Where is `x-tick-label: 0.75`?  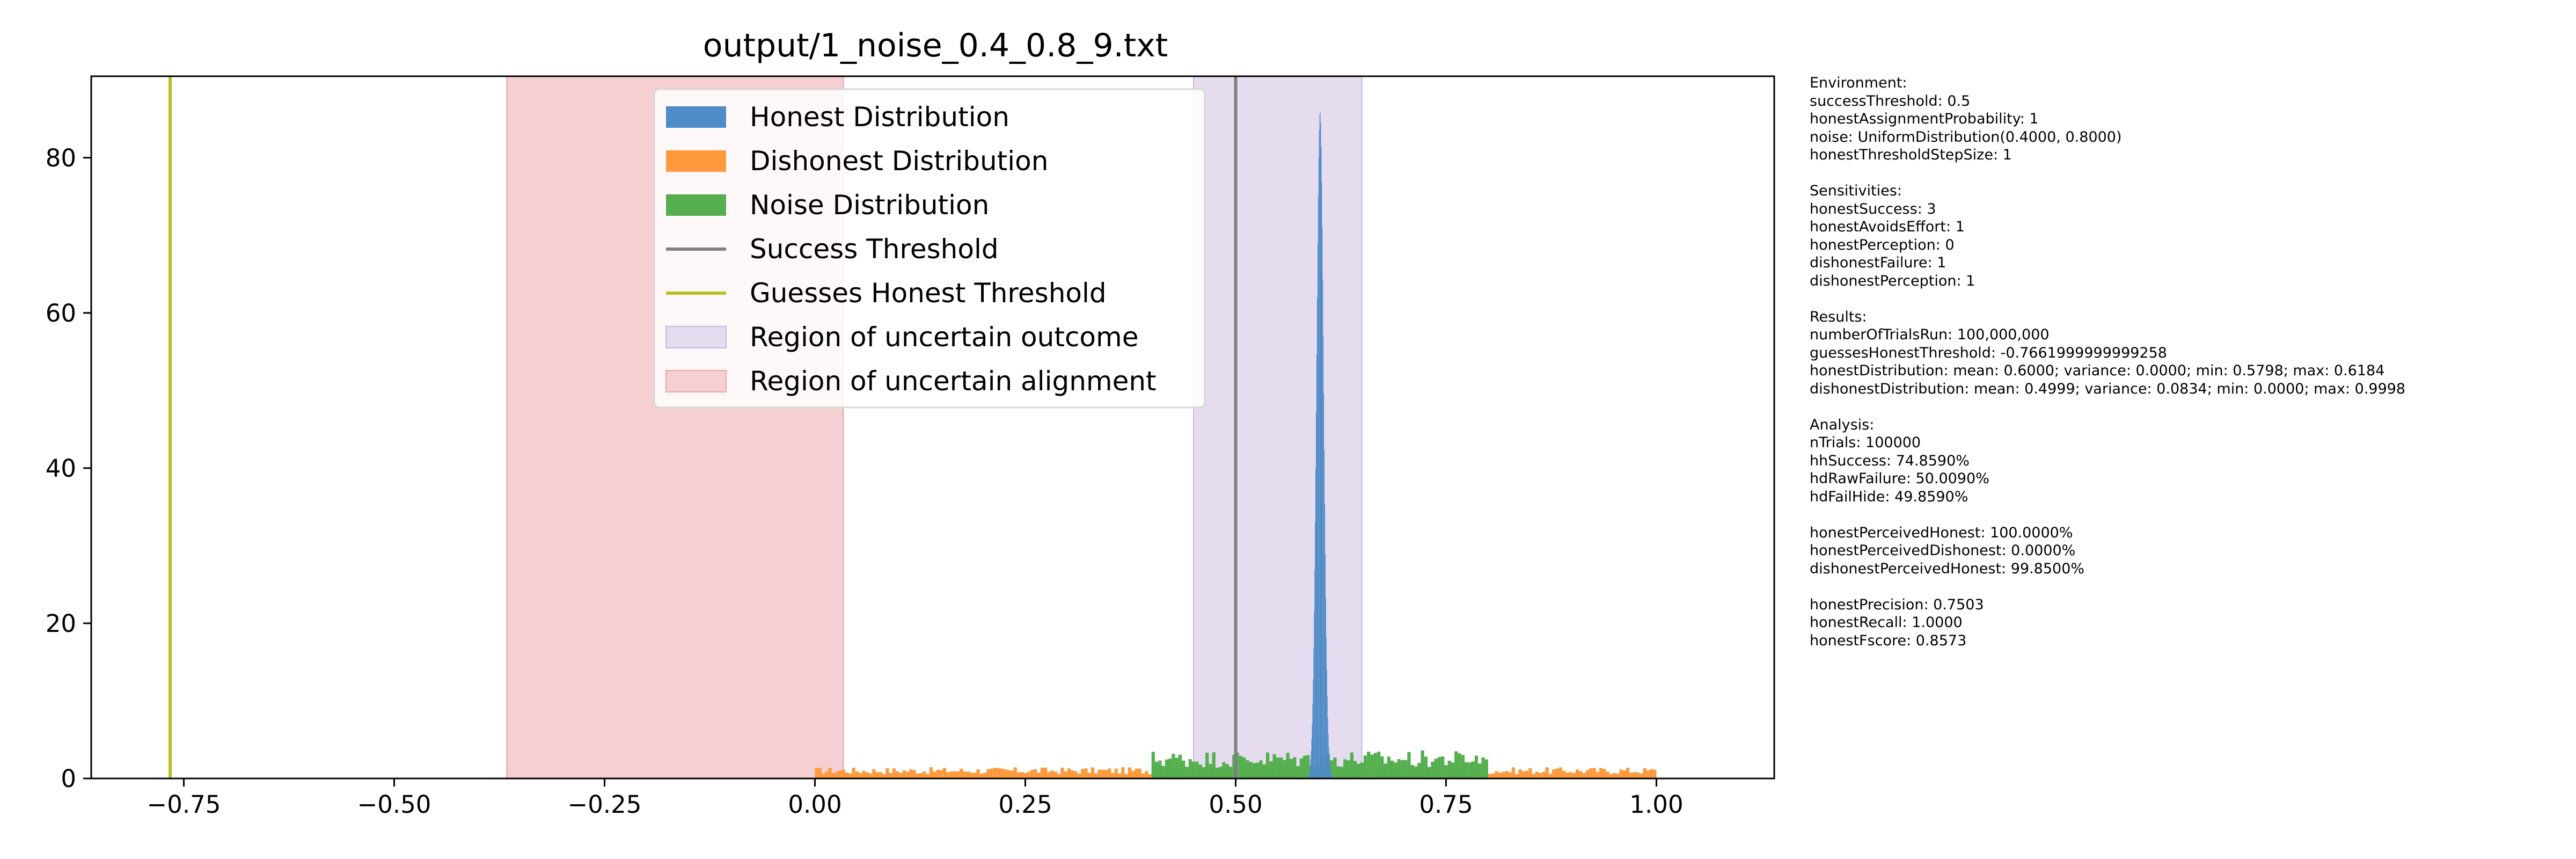 x-tick-label: 0.75 is located at coordinates (1446, 804).